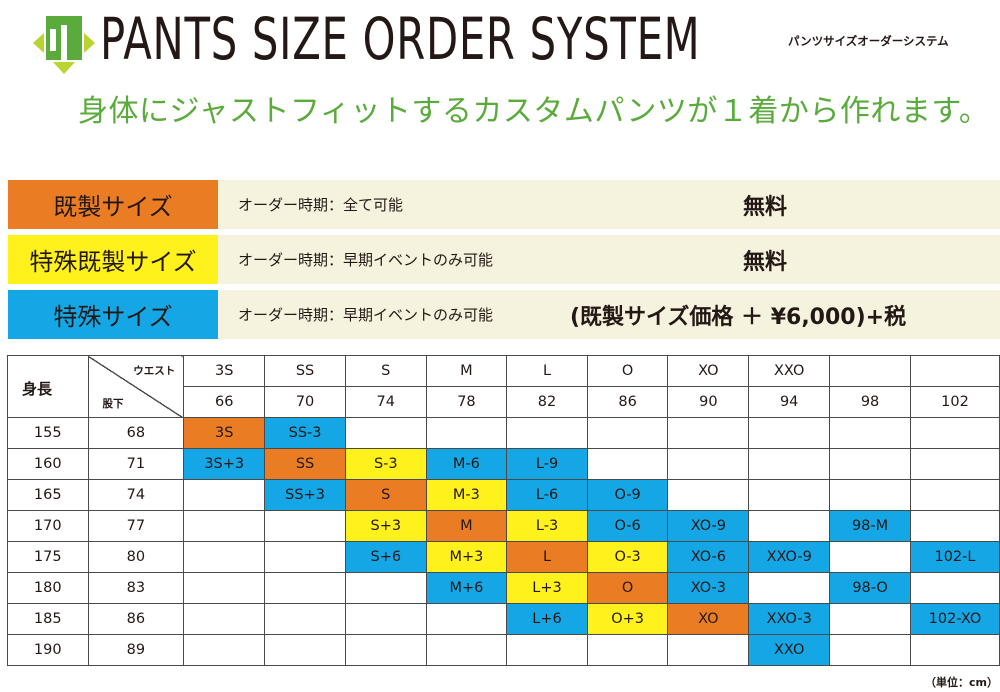 Image resolution: width=1000 pixels, height=692 pixels. I want to click on page-title: PANTS SIZE ORDER SYSTEM, so click(400, 39).